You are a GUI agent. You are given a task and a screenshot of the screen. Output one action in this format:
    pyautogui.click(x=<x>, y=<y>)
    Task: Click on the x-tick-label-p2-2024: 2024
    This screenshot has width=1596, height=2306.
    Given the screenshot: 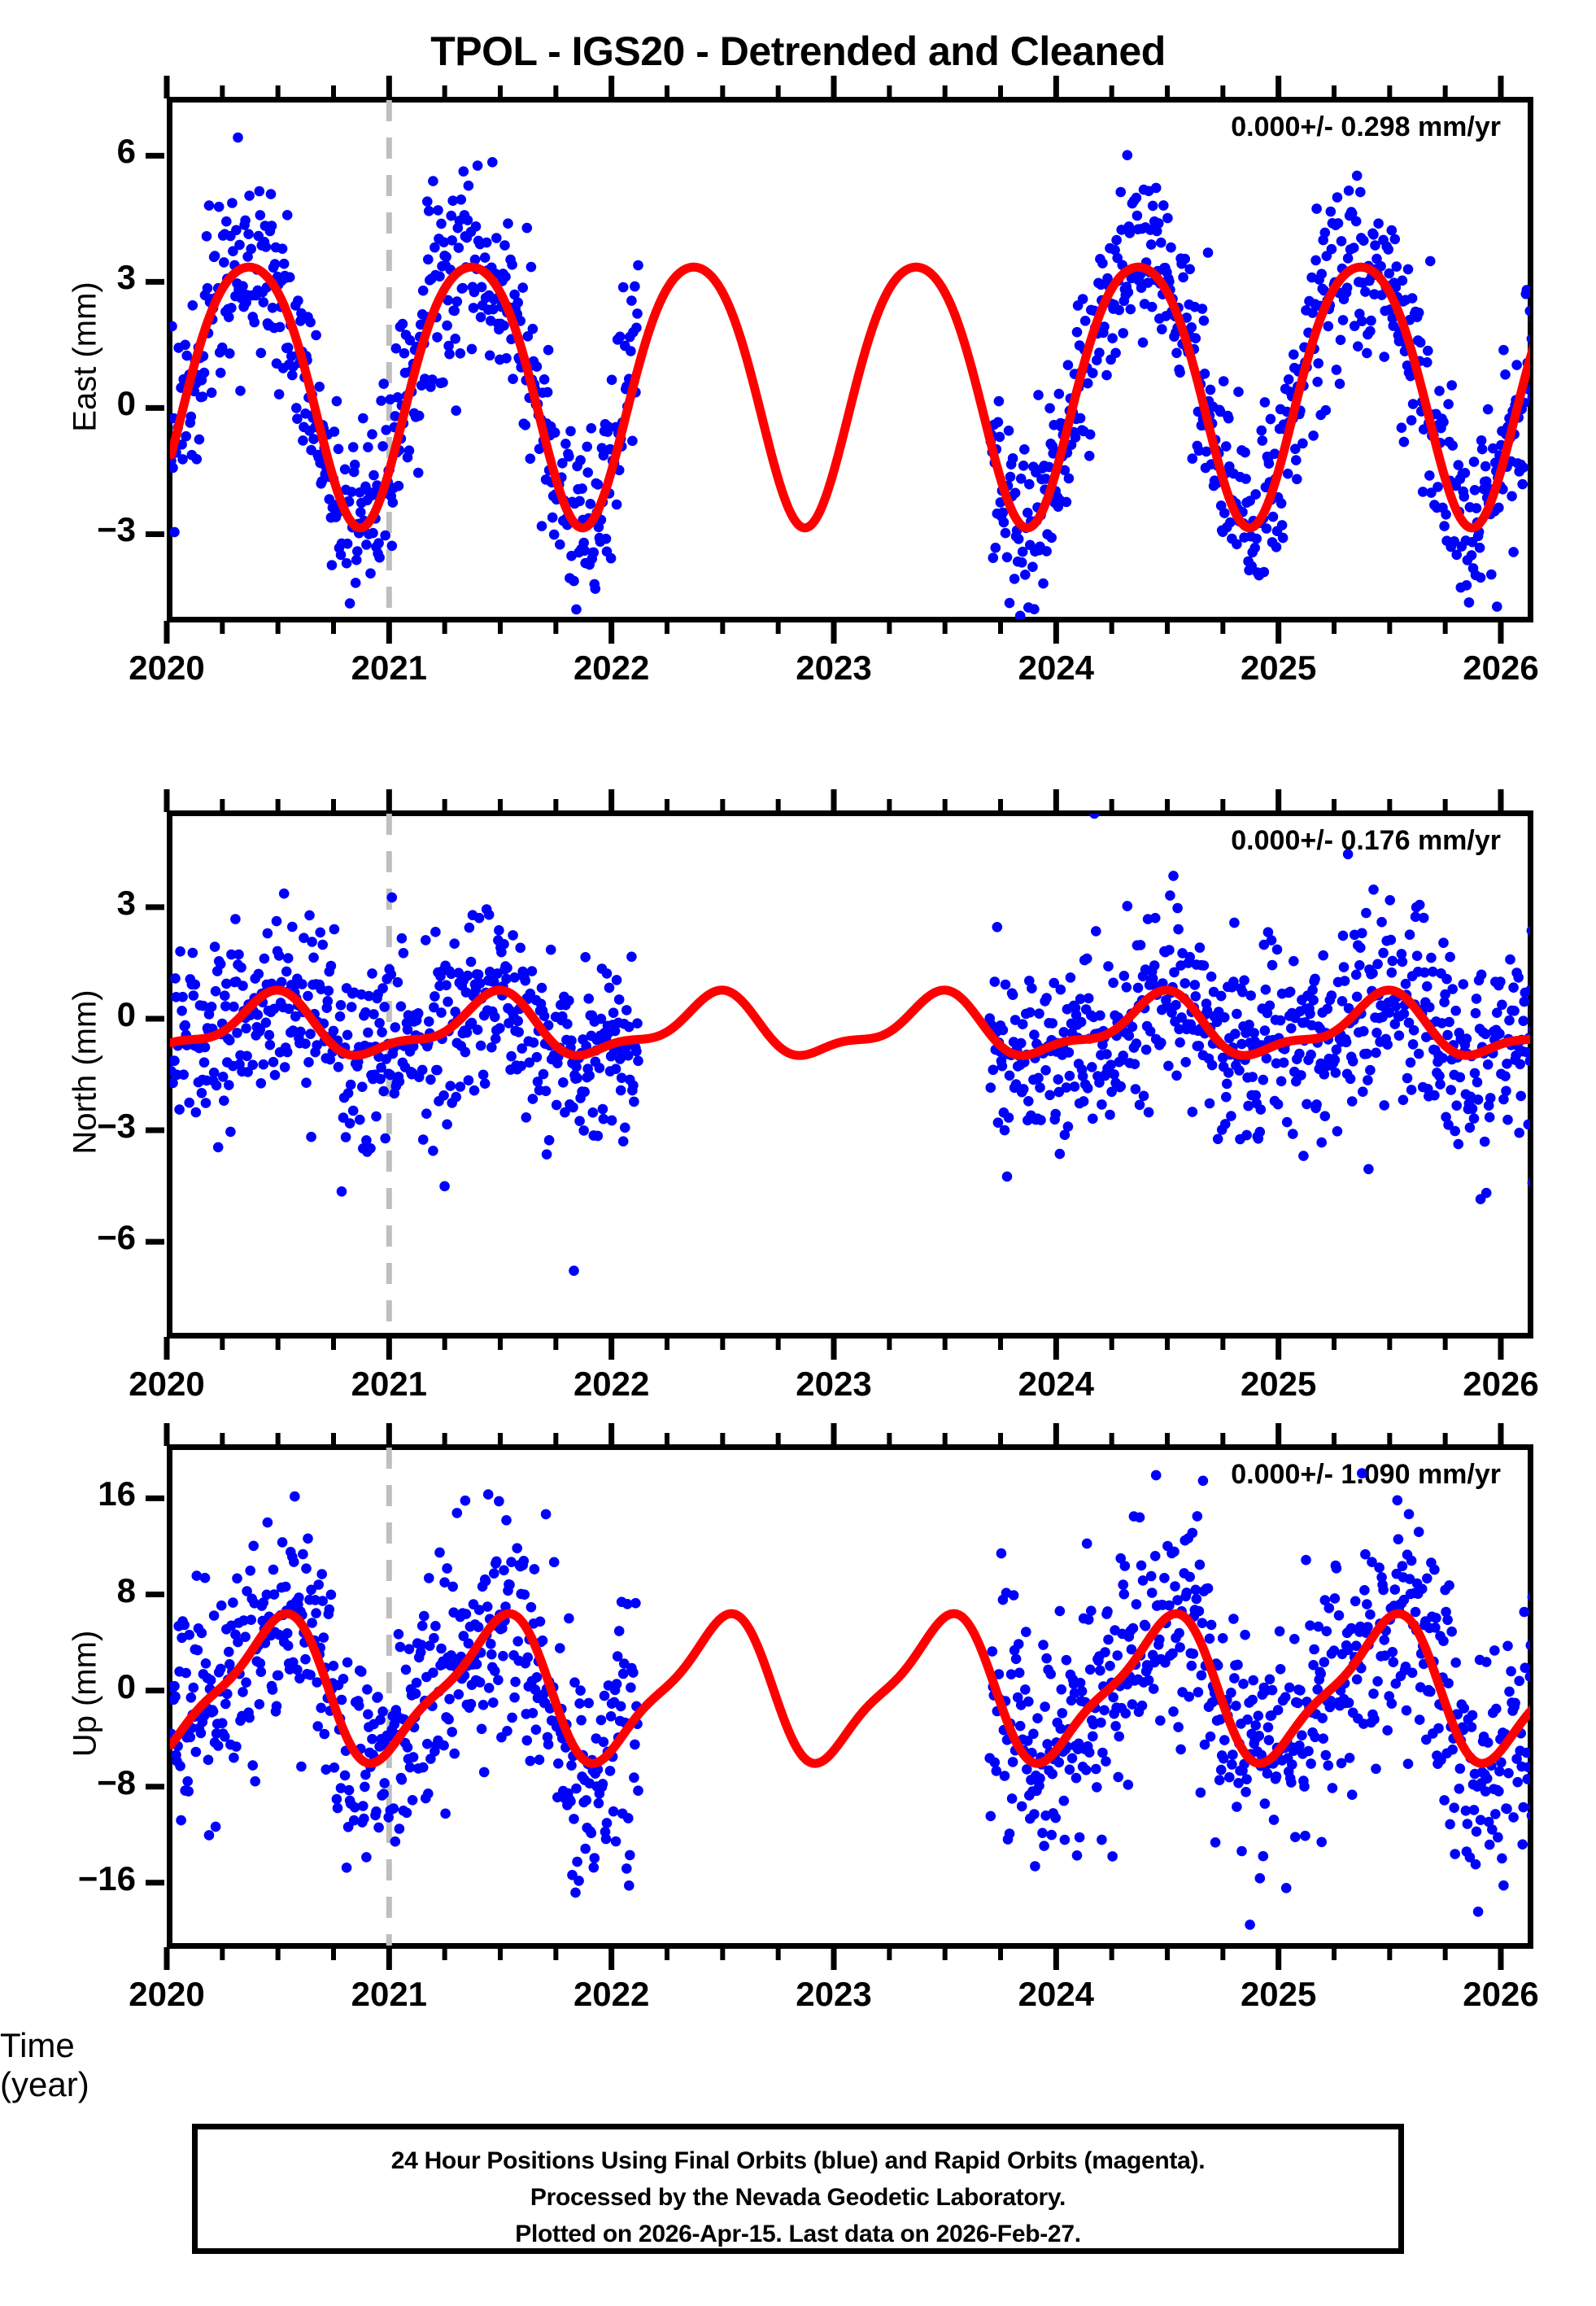 What is the action you would take?
    pyautogui.click(x=1056, y=1384)
    